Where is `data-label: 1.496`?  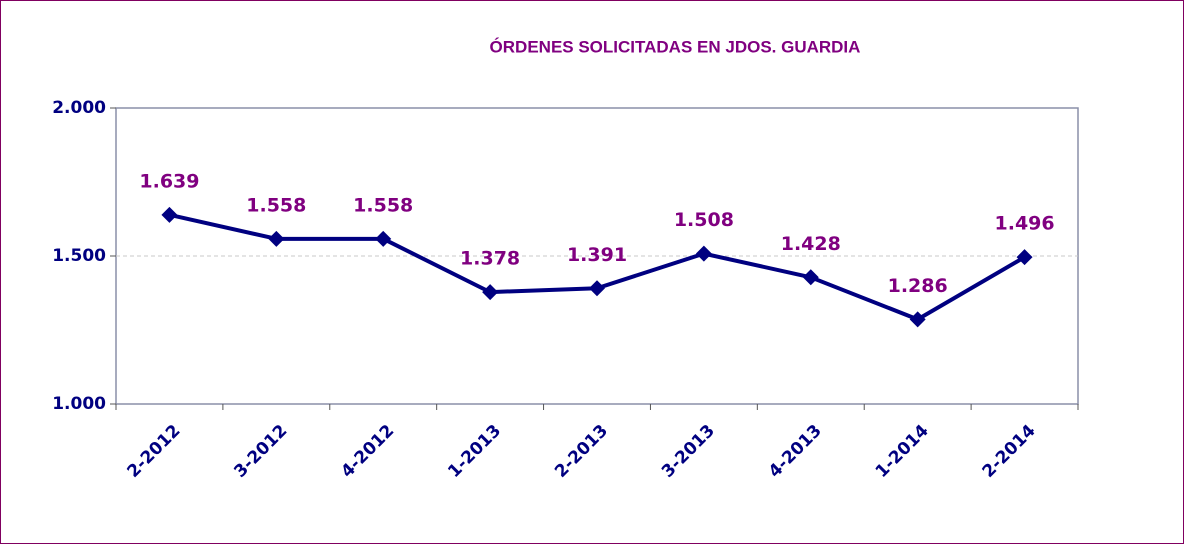
data-label: 1.496 is located at coordinates (1025, 224).